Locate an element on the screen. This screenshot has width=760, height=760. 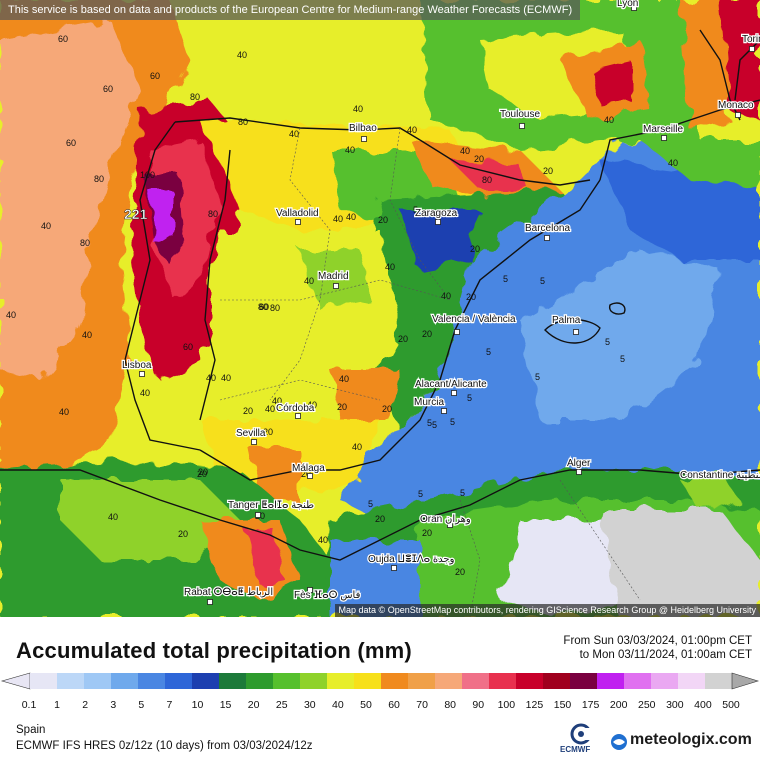
city-label: Madrid is located at coordinates (333, 277).